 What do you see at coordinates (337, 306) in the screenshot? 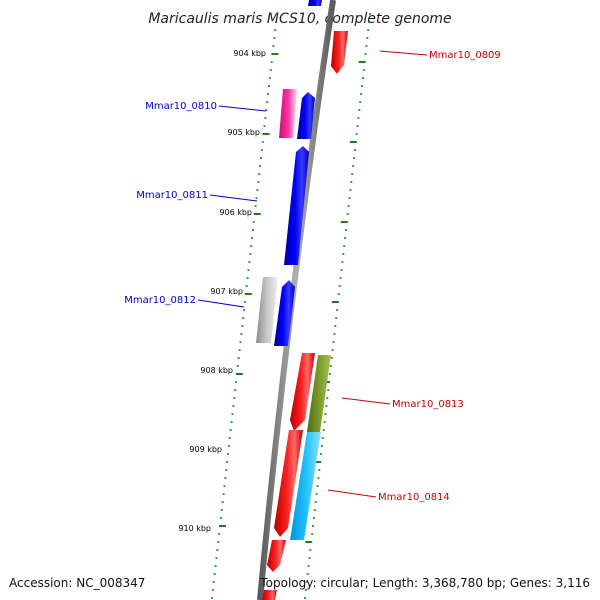
I see `right-scale-ticks` at bounding box center [337, 306].